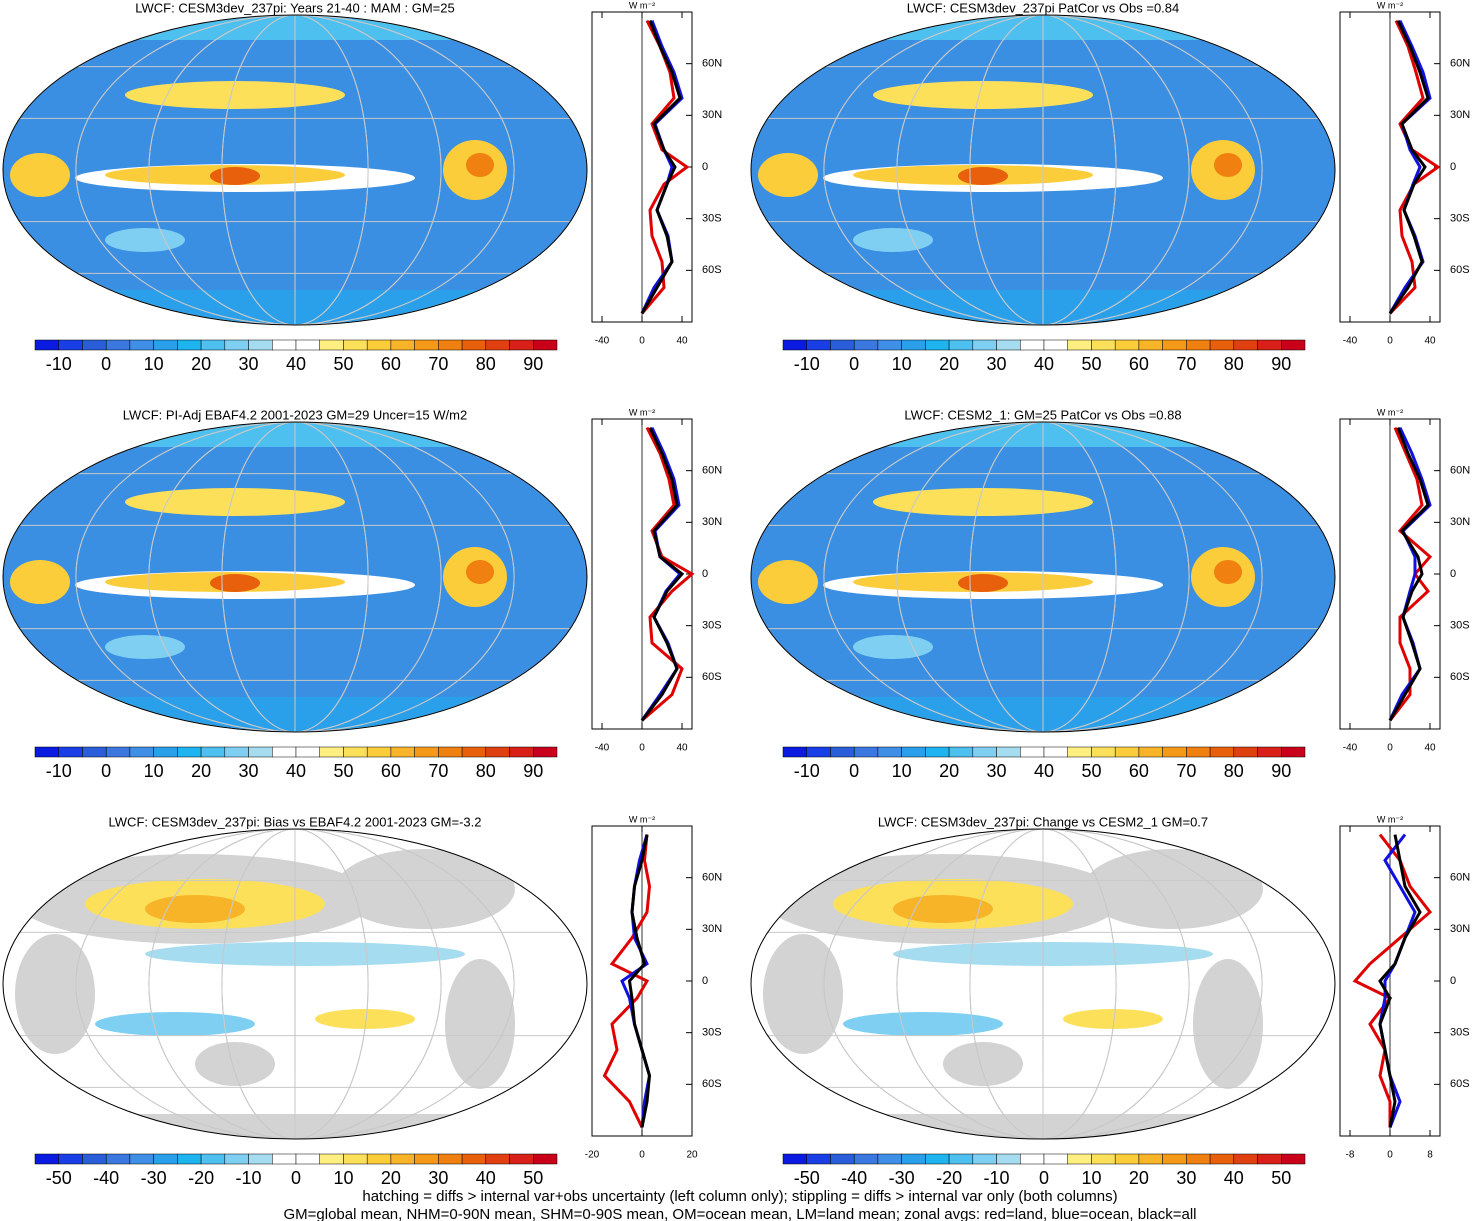 The image size is (1483, 1221). Describe the element at coordinates (1186, 771) in the screenshot. I see `colorbar-label: 70` at that location.